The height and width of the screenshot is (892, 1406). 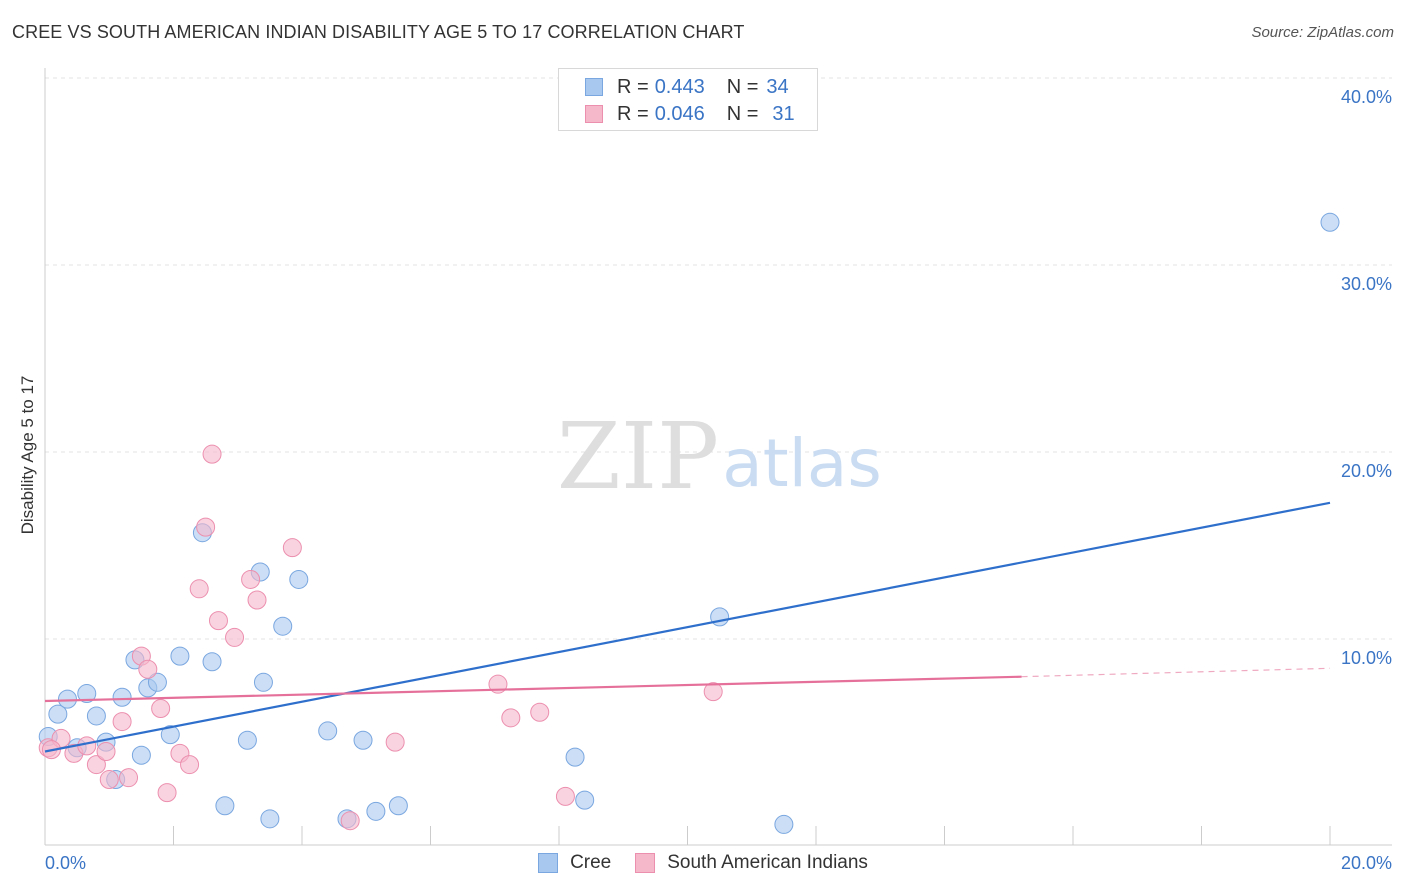 I want to click on legend-label-south-american-indians: South American Indians, so click(x=767, y=862).